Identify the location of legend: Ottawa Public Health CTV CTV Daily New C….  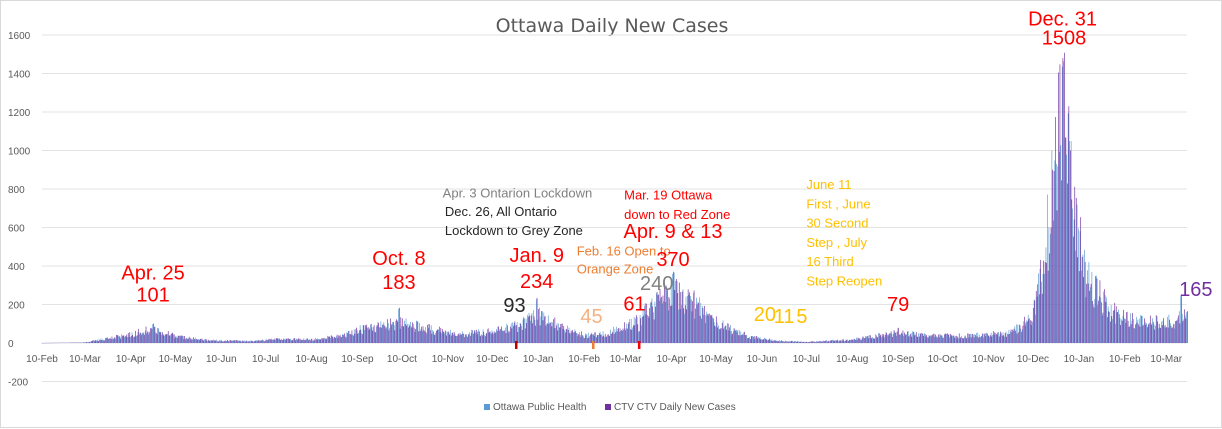
(610, 407).